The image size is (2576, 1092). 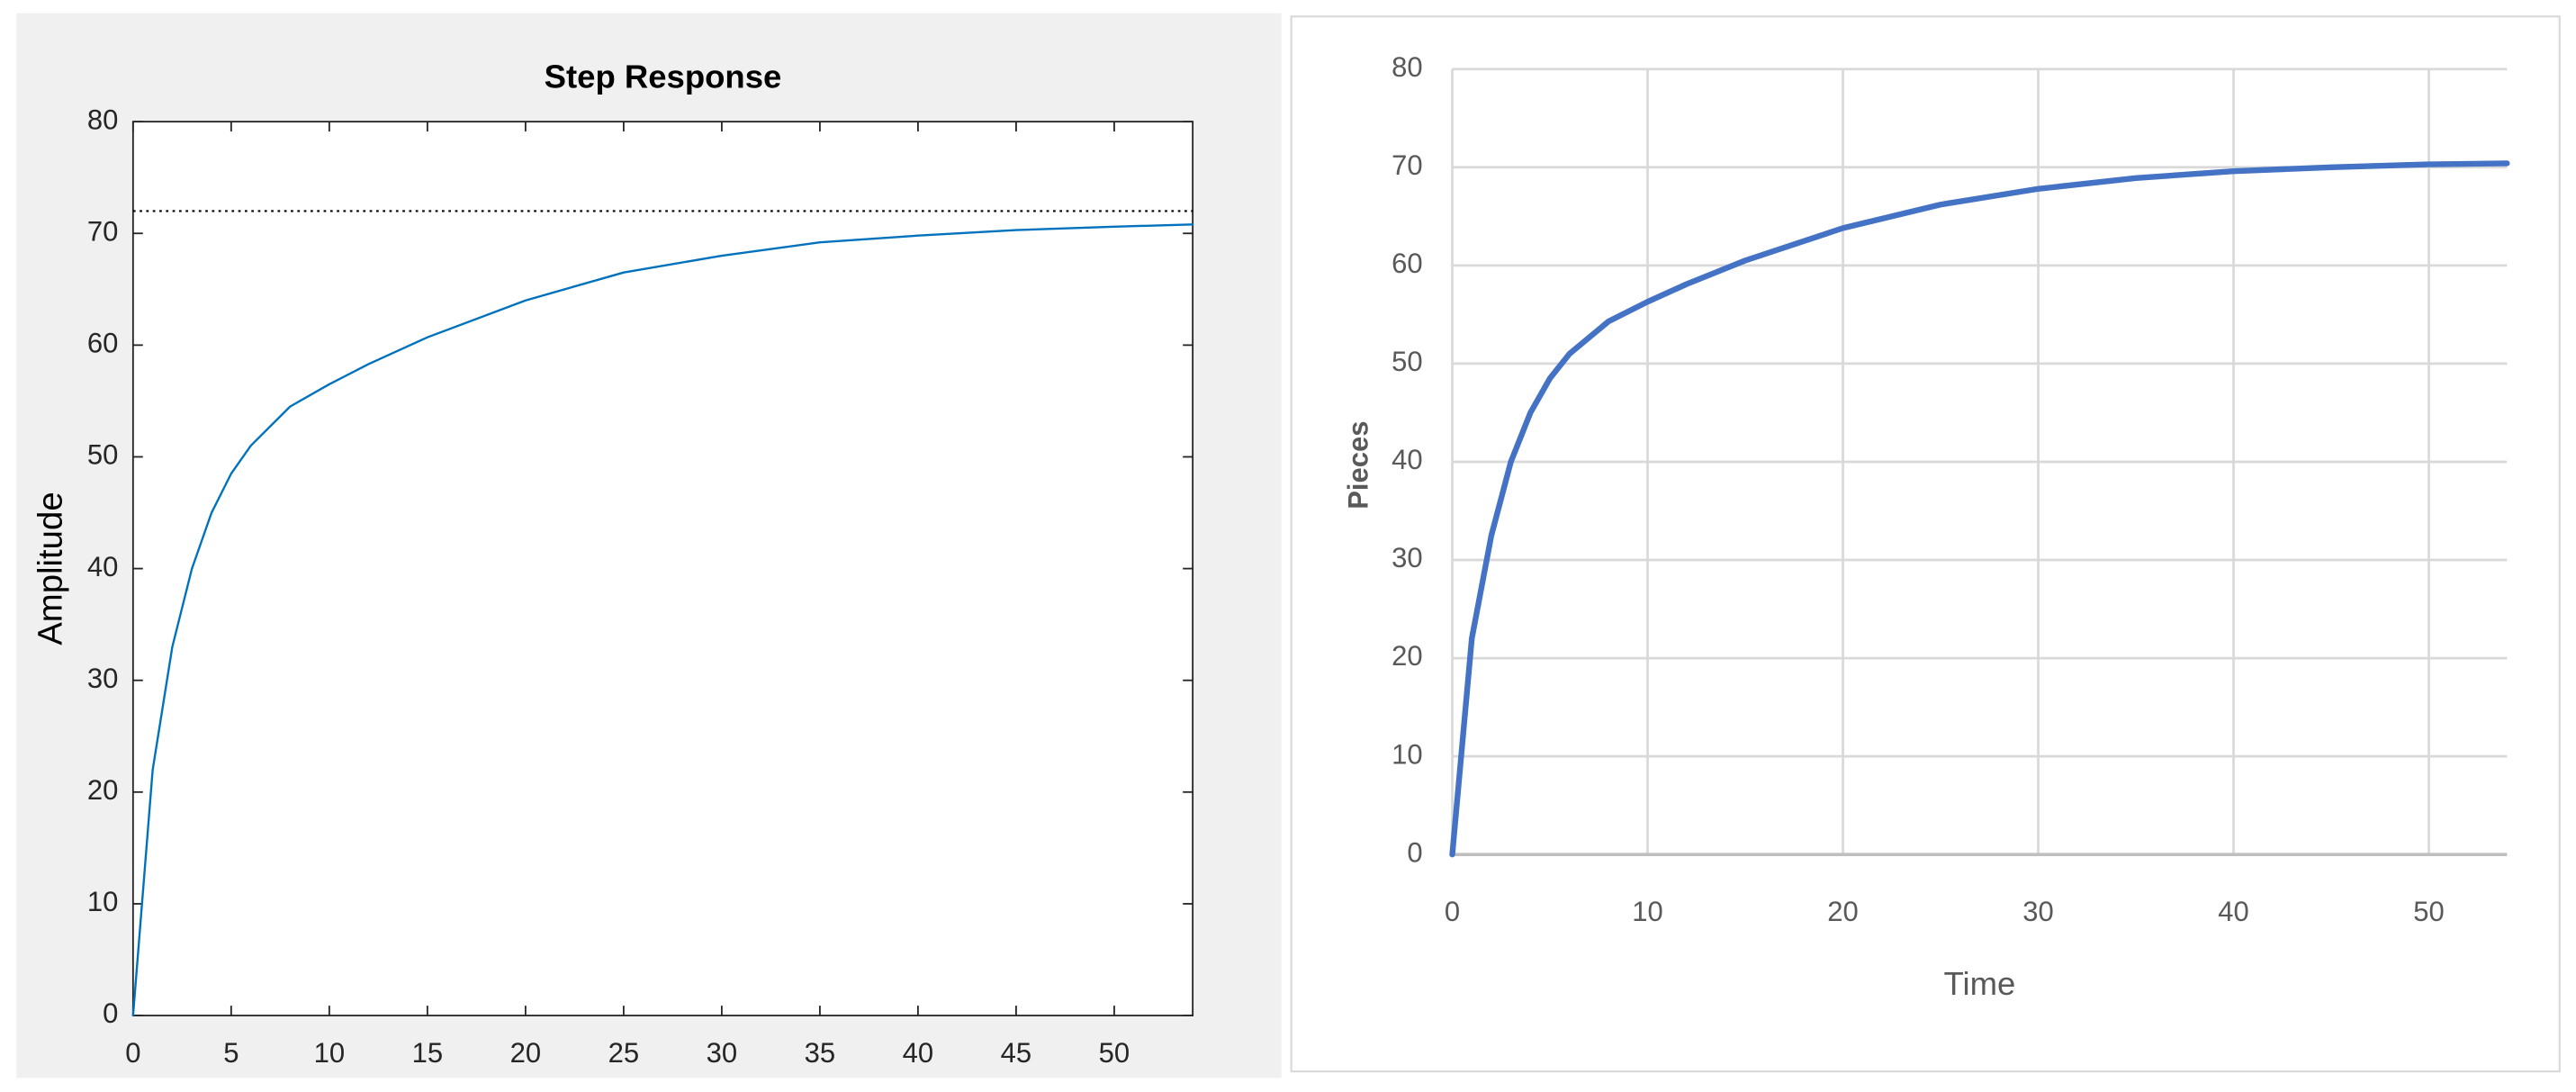 I want to click on y-axis-label: Pieces, so click(x=1358, y=464).